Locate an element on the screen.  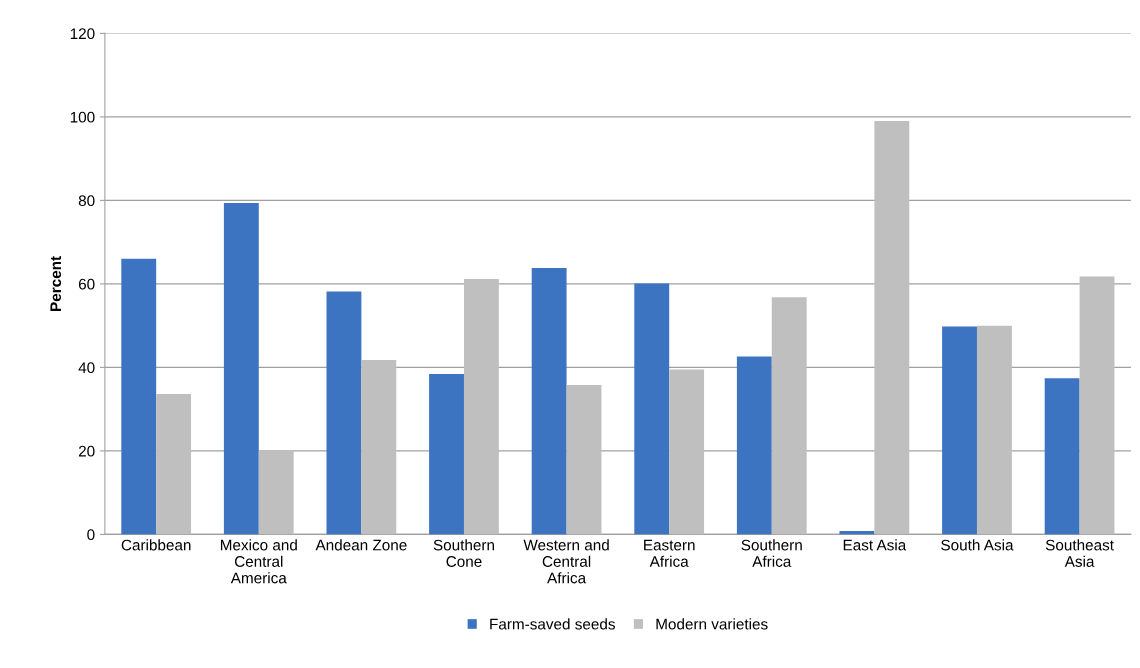
x-tick-label: East Asia is located at coordinates (875, 545).